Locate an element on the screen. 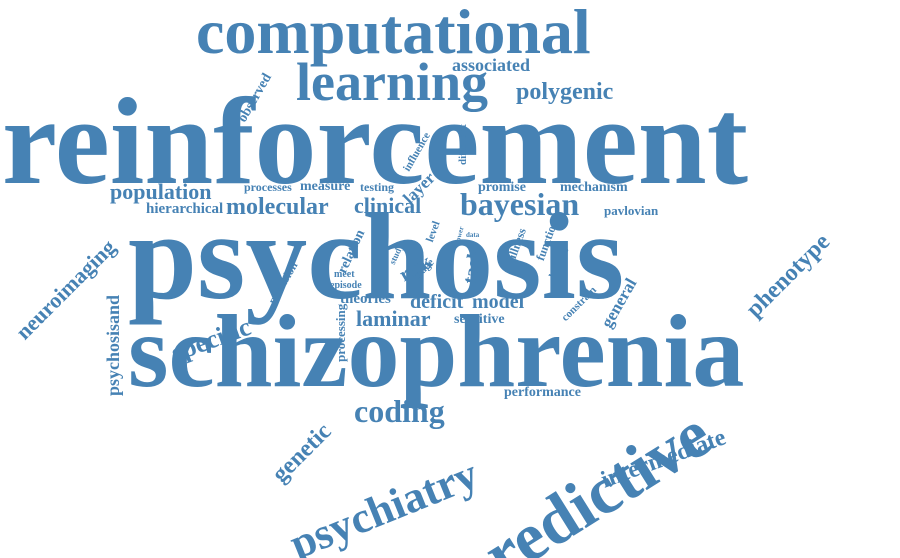 Image resolution: width=900 pixels, height=558 pixels. word-deficit: deficit is located at coordinates (437, 302).